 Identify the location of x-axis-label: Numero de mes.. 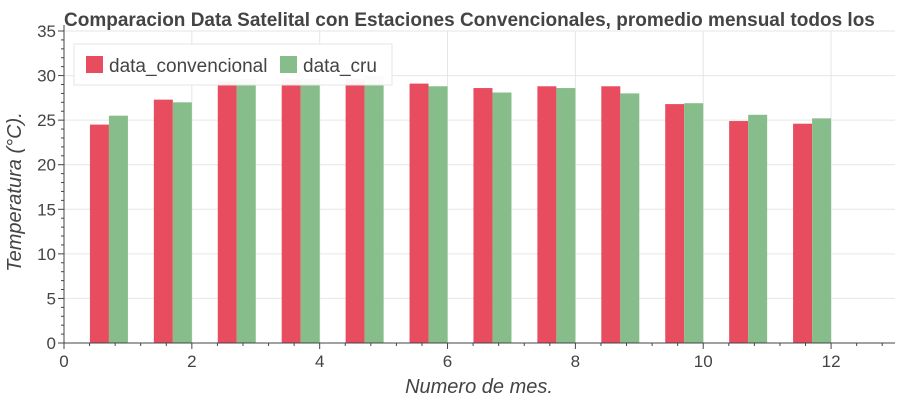
(479, 387).